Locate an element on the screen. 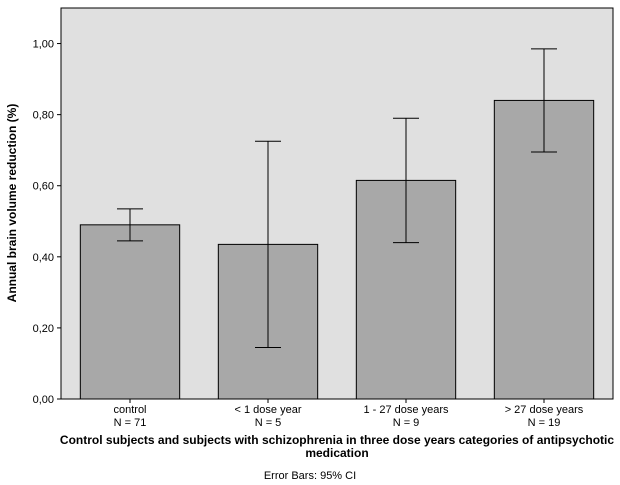  x-category-count: N = 9 is located at coordinates (406, 423).